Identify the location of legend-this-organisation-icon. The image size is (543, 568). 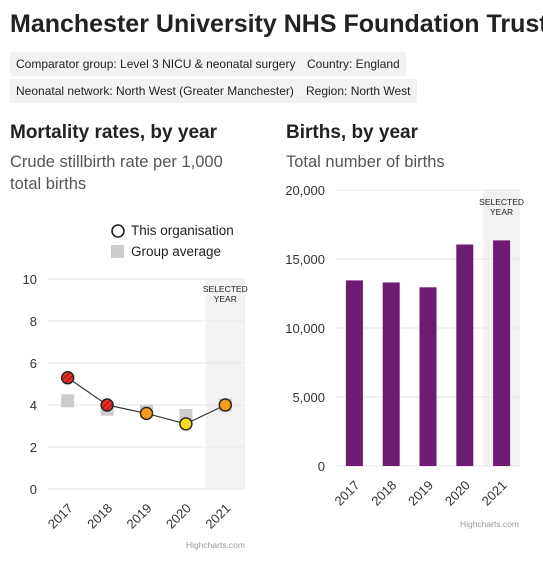
(118, 231).